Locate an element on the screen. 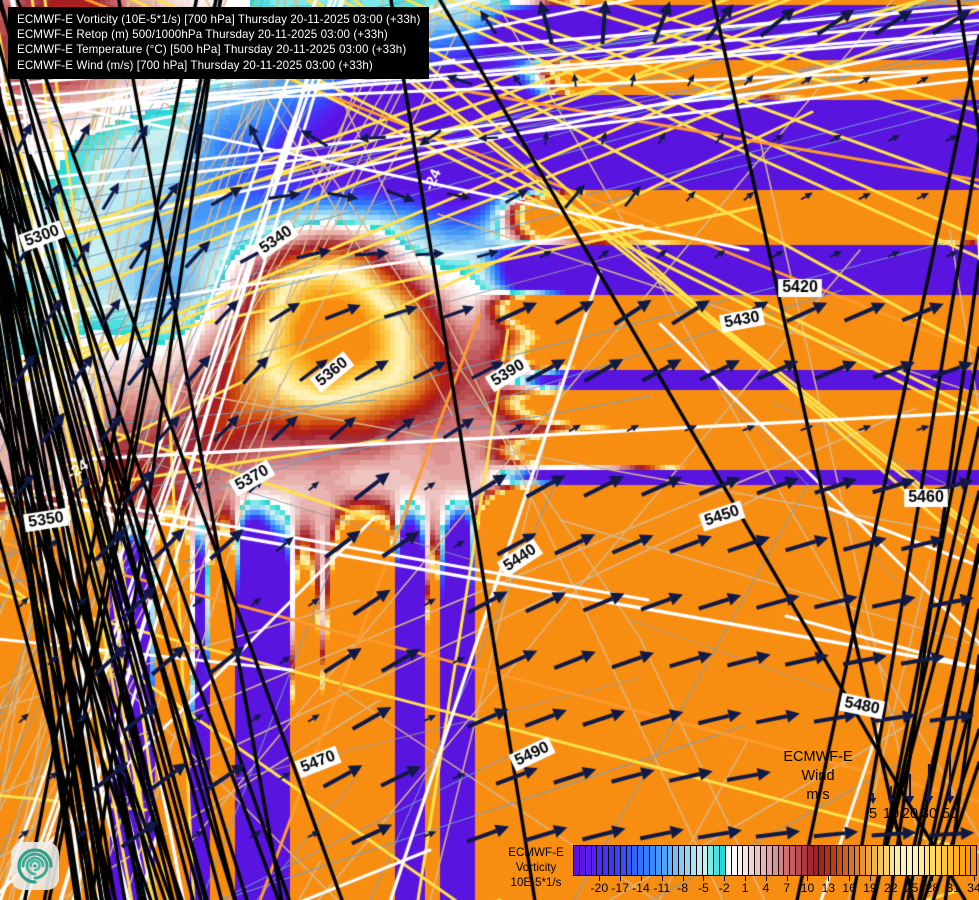 The width and height of the screenshot is (979, 900). wind-legend: ECMWF-E Wind m/s 5 10 20 30 50 is located at coordinates (872, 787).